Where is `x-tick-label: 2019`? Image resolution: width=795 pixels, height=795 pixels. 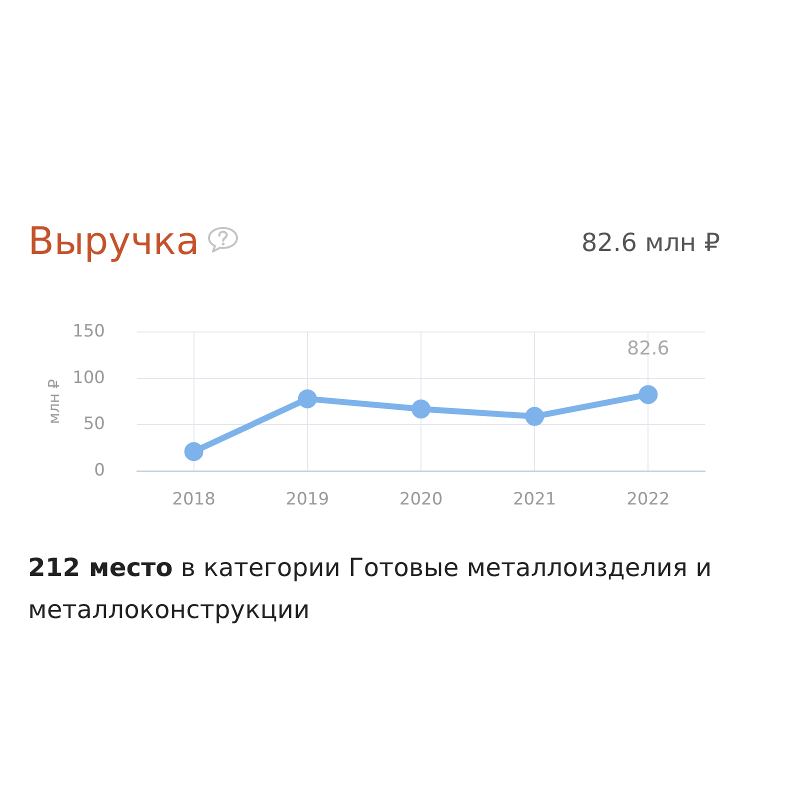
x-tick-label: 2019 is located at coordinates (308, 500).